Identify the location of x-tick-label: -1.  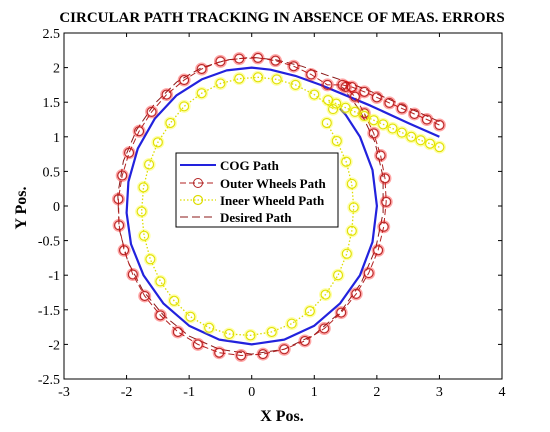
(189, 392).